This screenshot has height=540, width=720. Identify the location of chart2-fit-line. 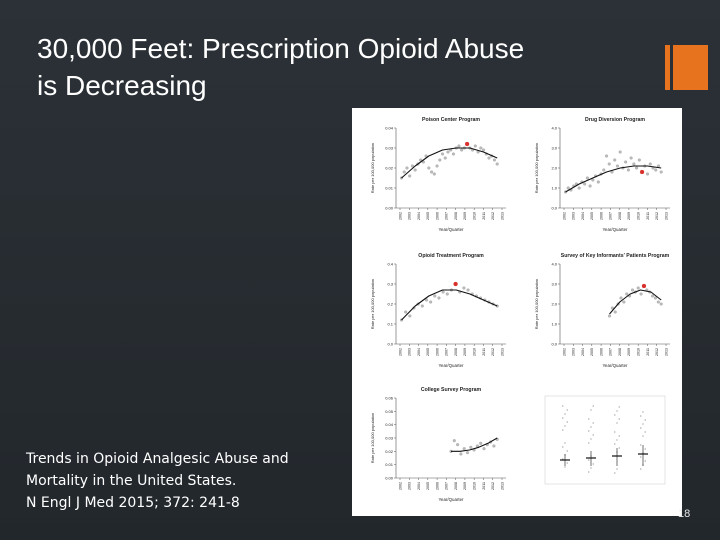
(613, 179).